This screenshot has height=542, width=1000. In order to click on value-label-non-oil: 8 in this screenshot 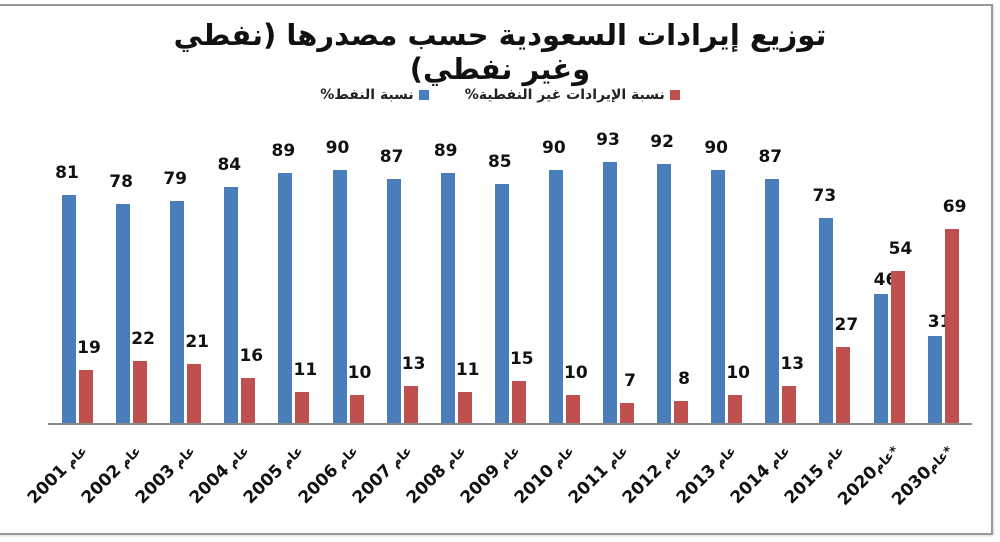, I will do `click(684, 378)`.